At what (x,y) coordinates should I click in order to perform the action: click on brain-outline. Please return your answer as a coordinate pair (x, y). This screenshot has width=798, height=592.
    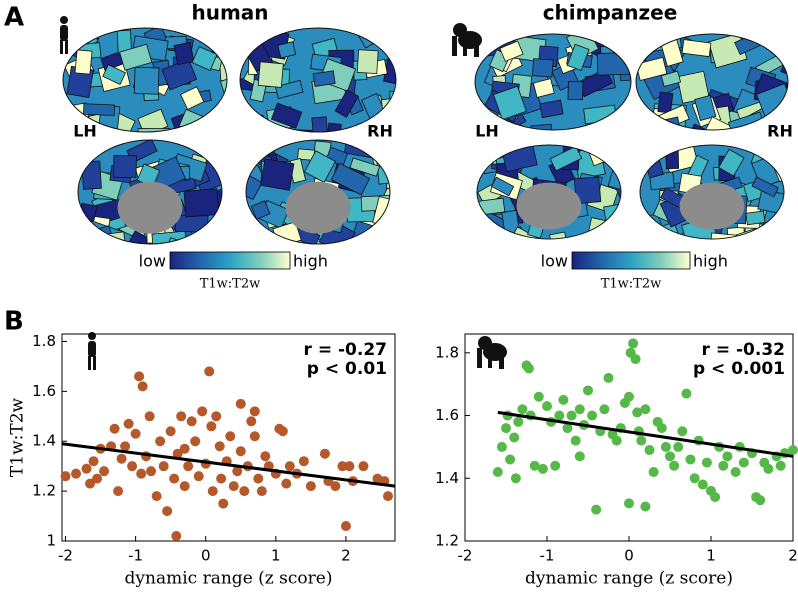
    Looking at the image, I should click on (318, 80).